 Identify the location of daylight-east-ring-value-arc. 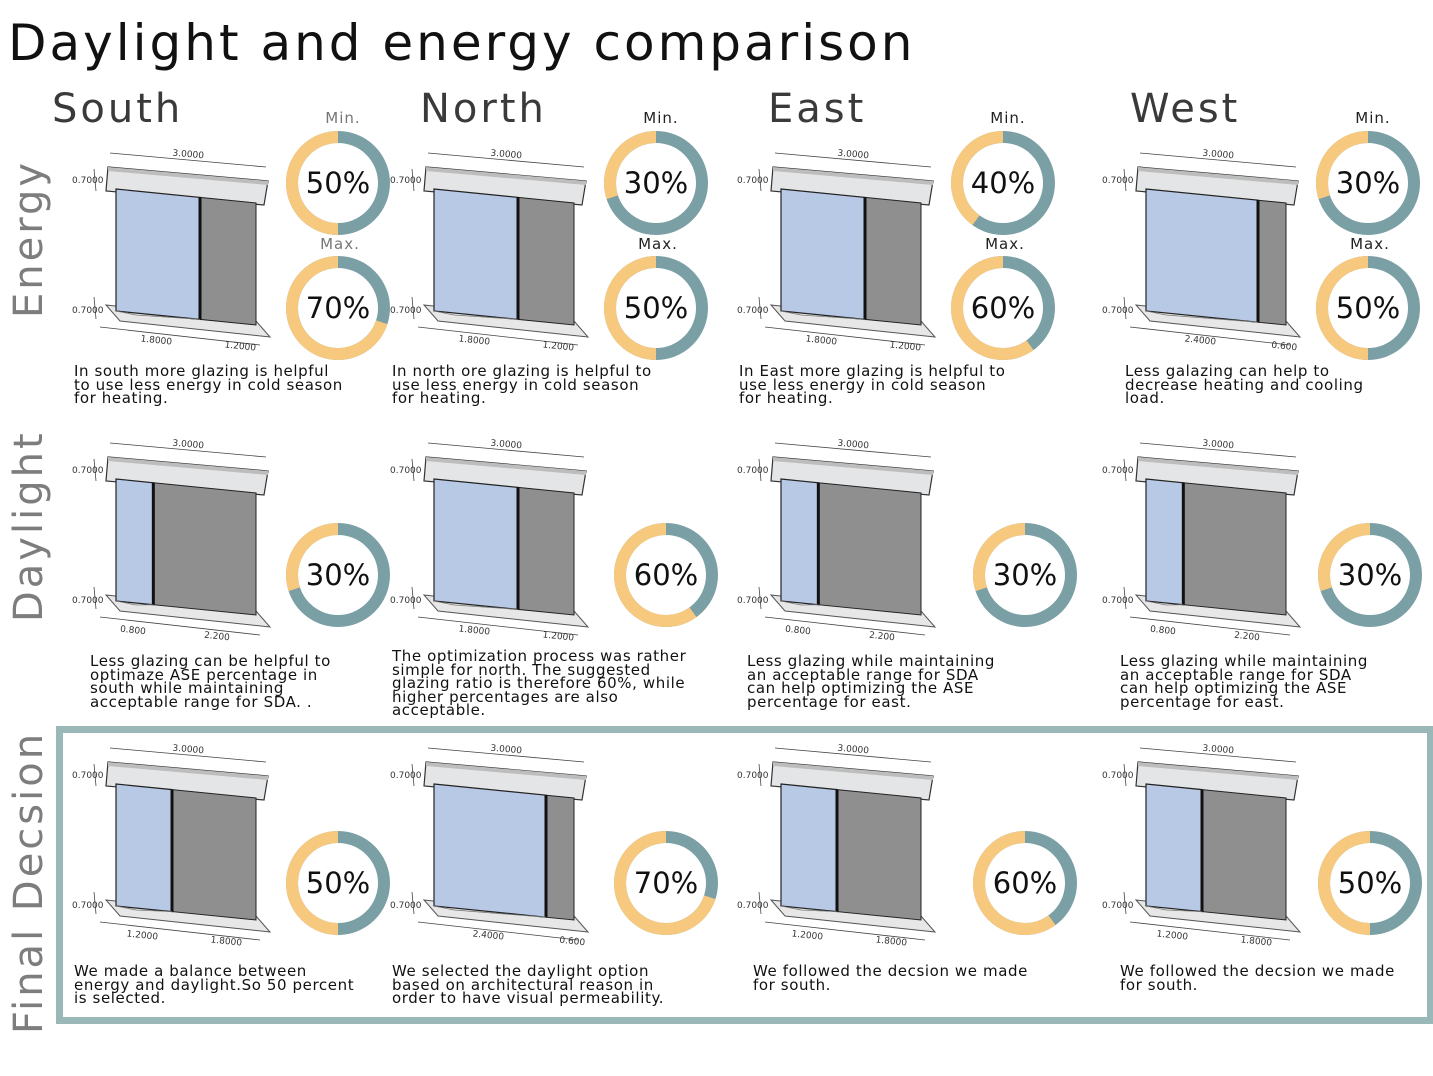
(999, 557).